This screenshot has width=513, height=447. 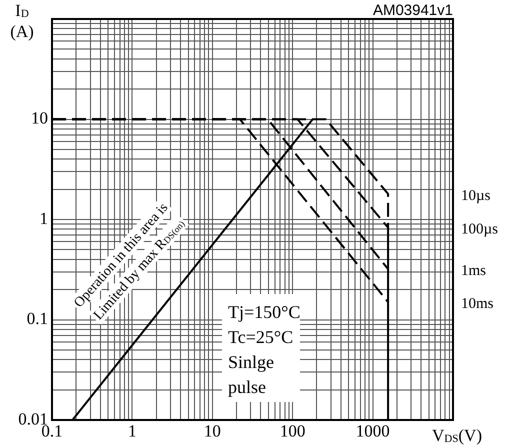 I want to click on text: 1ms, so click(x=473, y=271).